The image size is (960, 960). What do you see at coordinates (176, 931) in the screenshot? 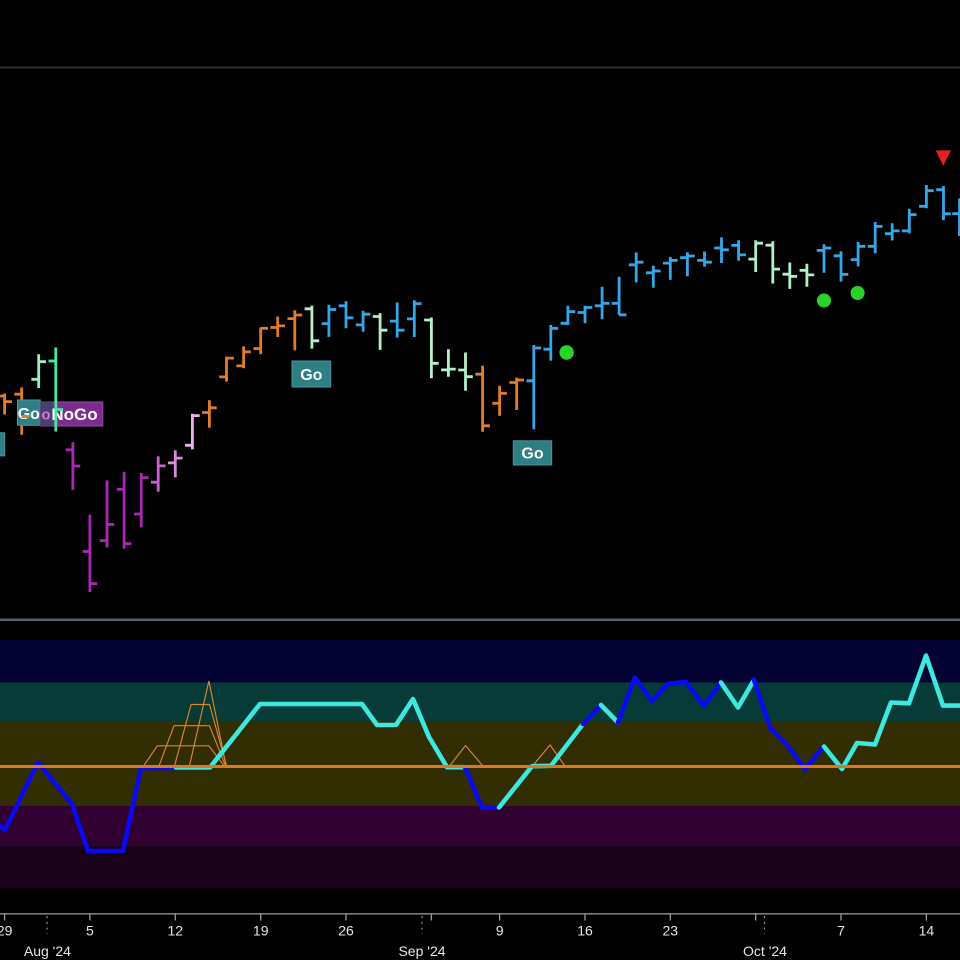
I see `svg-text: 12` at bounding box center [176, 931].